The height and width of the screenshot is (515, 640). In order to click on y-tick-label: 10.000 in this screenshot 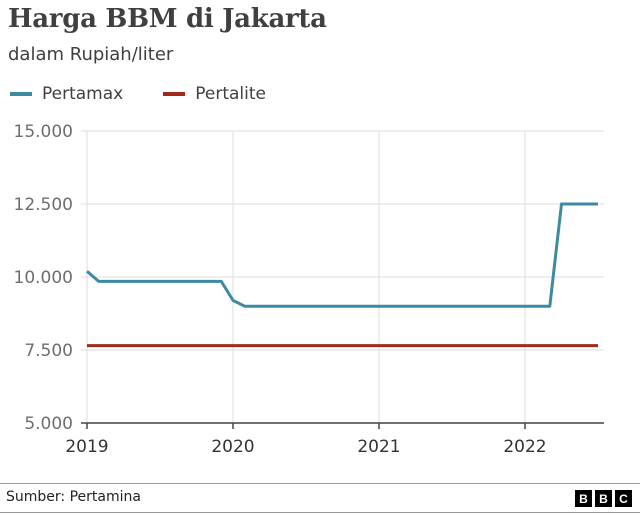, I will do `click(43, 278)`.